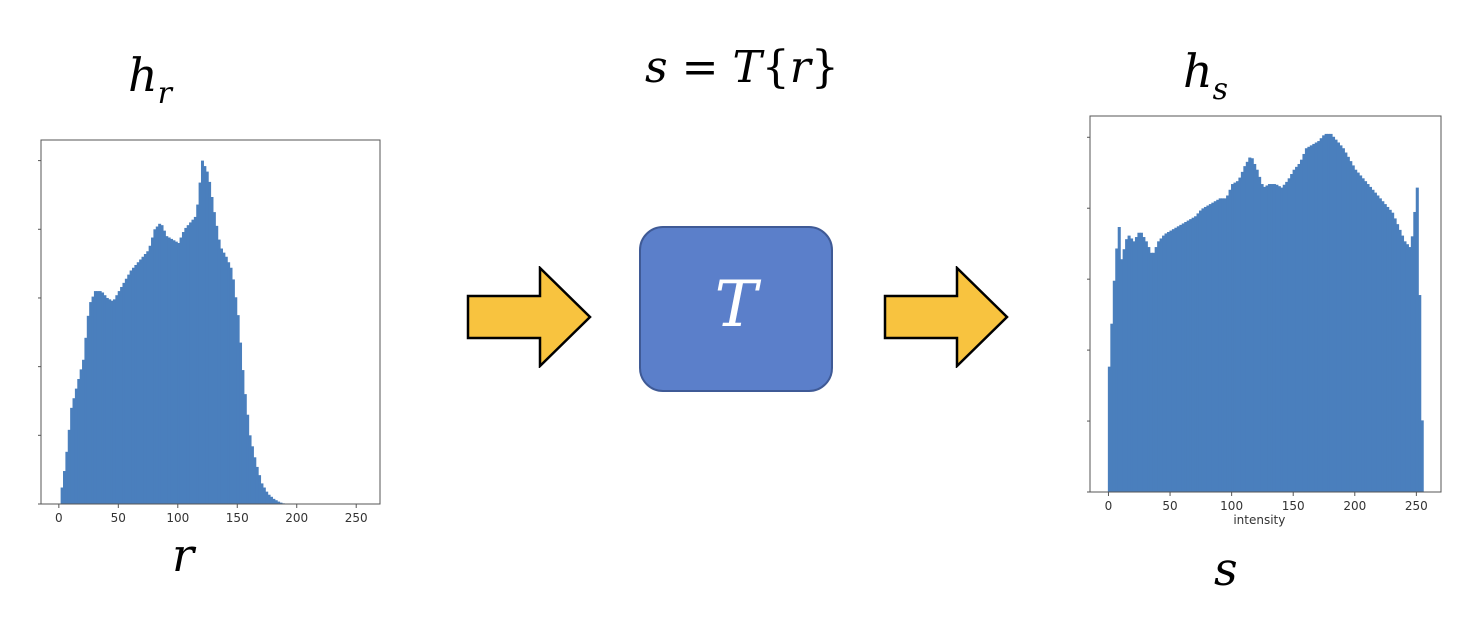 Image resolution: width=1483 pixels, height=619 pixels. What do you see at coordinates (824, 67) in the screenshot?
I see `formula-close-brace: }` at bounding box center [824, 67].